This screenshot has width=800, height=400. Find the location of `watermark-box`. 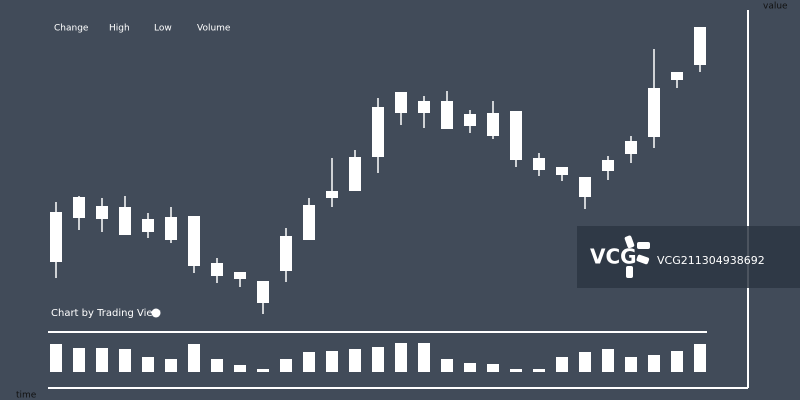

watermark-box is located at coordinates (688, 257).